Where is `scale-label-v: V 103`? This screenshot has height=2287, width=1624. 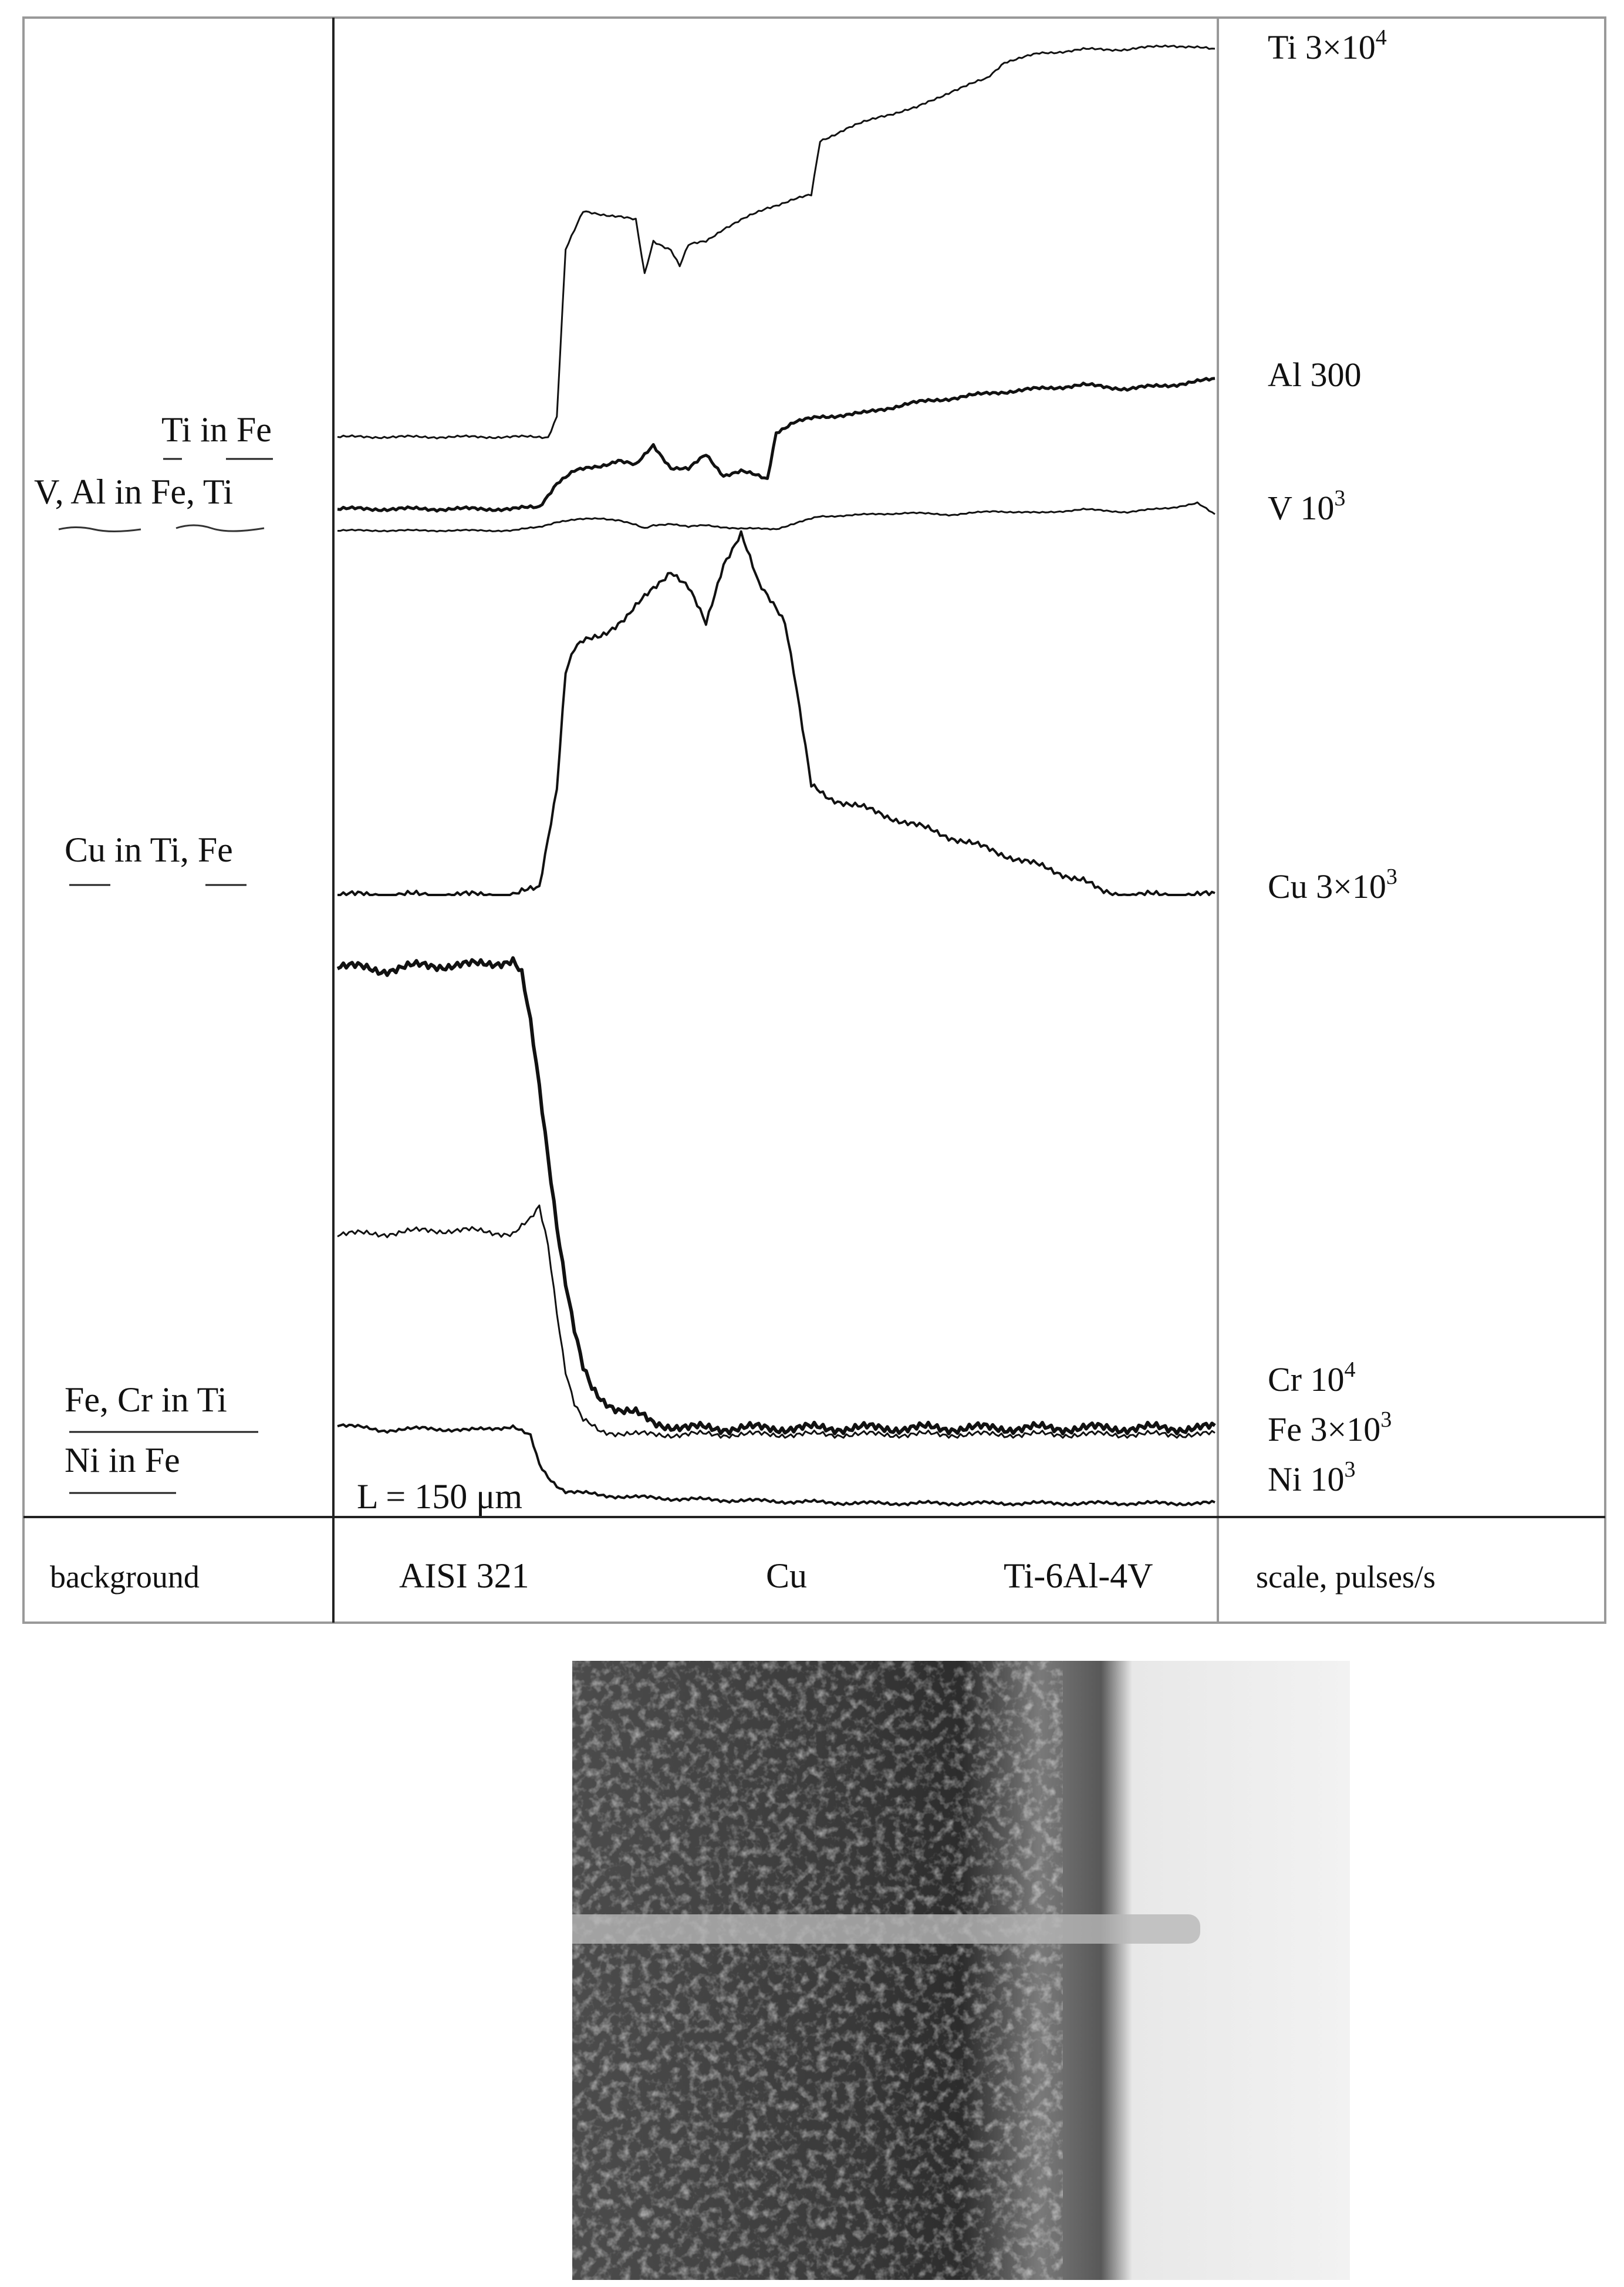
scale-label-v: V 103 is located at coordinates (1306, 507).